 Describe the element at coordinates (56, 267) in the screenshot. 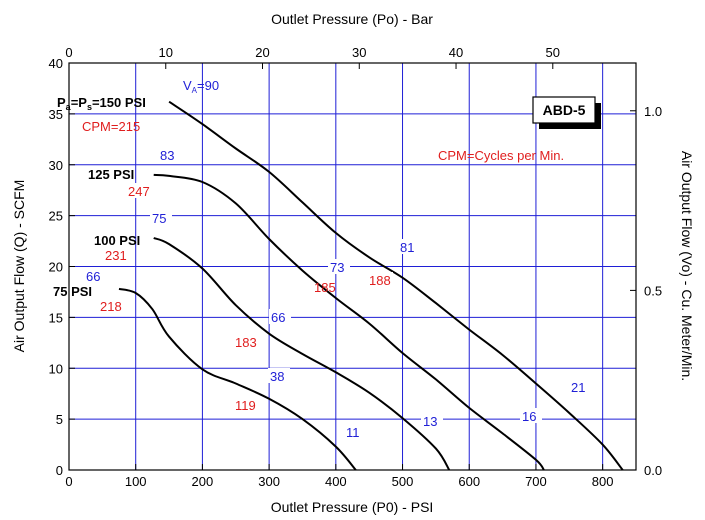

I see `y-tick-label: 20` at that location.